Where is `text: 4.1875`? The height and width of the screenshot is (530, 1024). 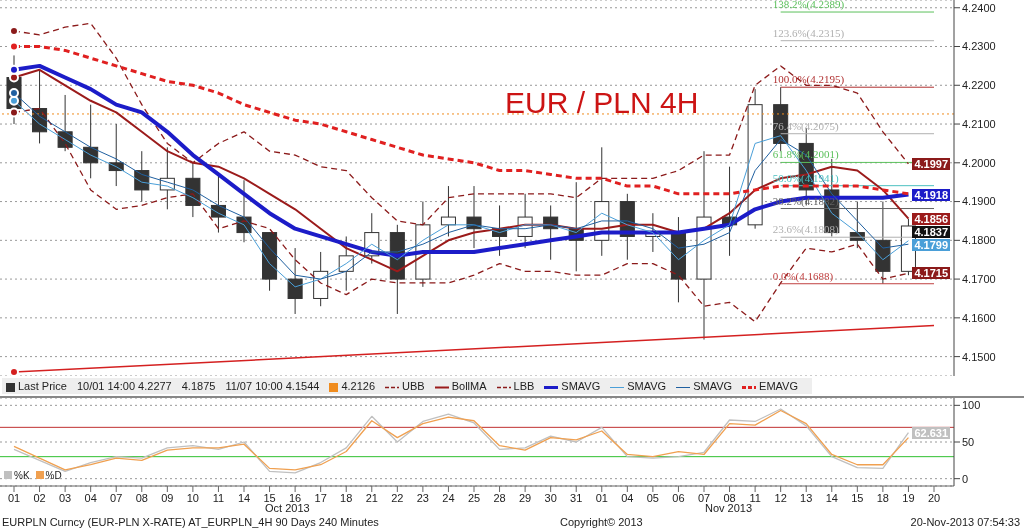
text: 4.1875 is located at coordinates (198, 386).